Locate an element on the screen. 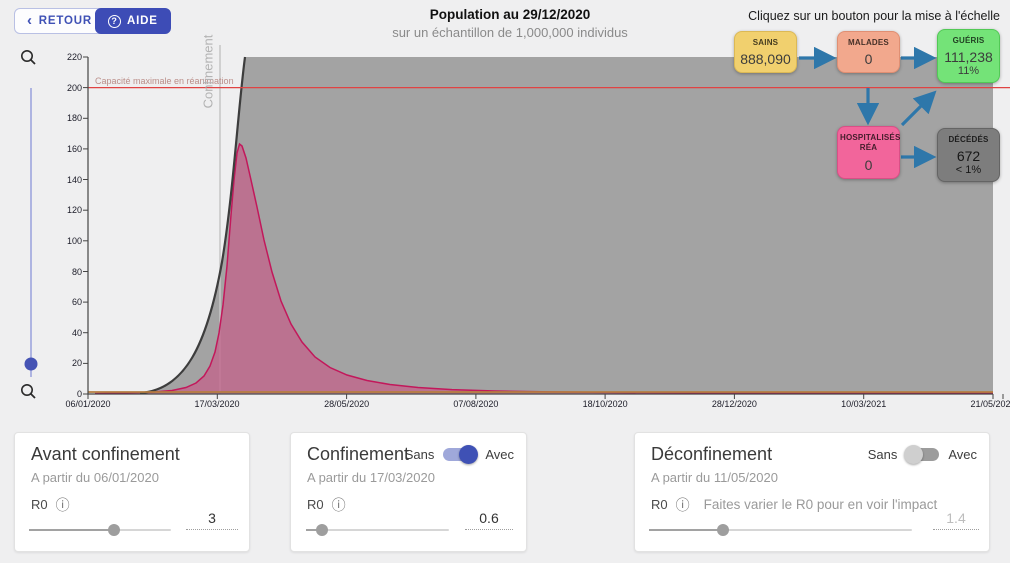  chart-zoom-slider is located at coordinates (29, 224).